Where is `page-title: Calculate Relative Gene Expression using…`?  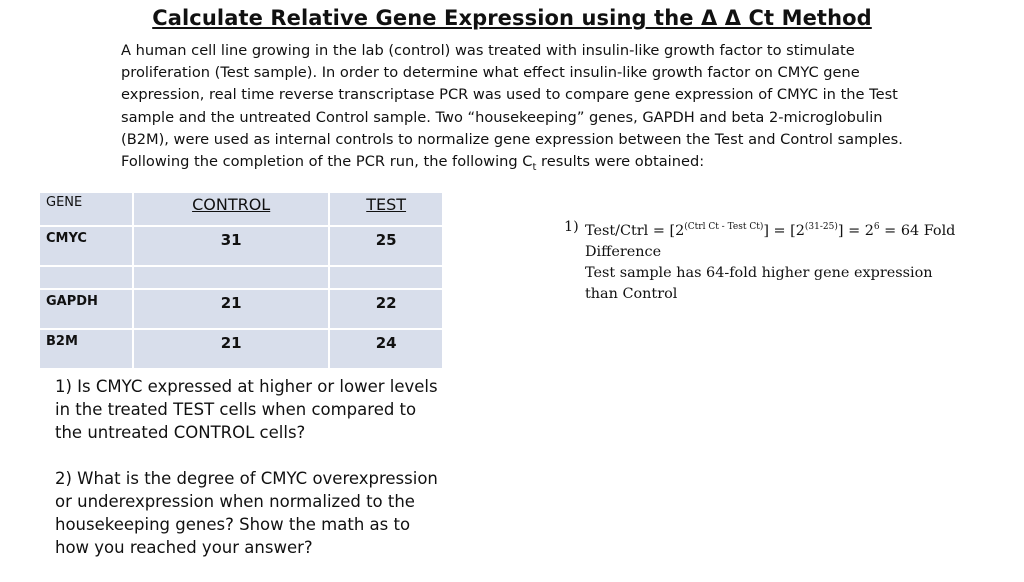 page-title: Calculate Relative Gene Expression using… is located at coordinates (512, 18).